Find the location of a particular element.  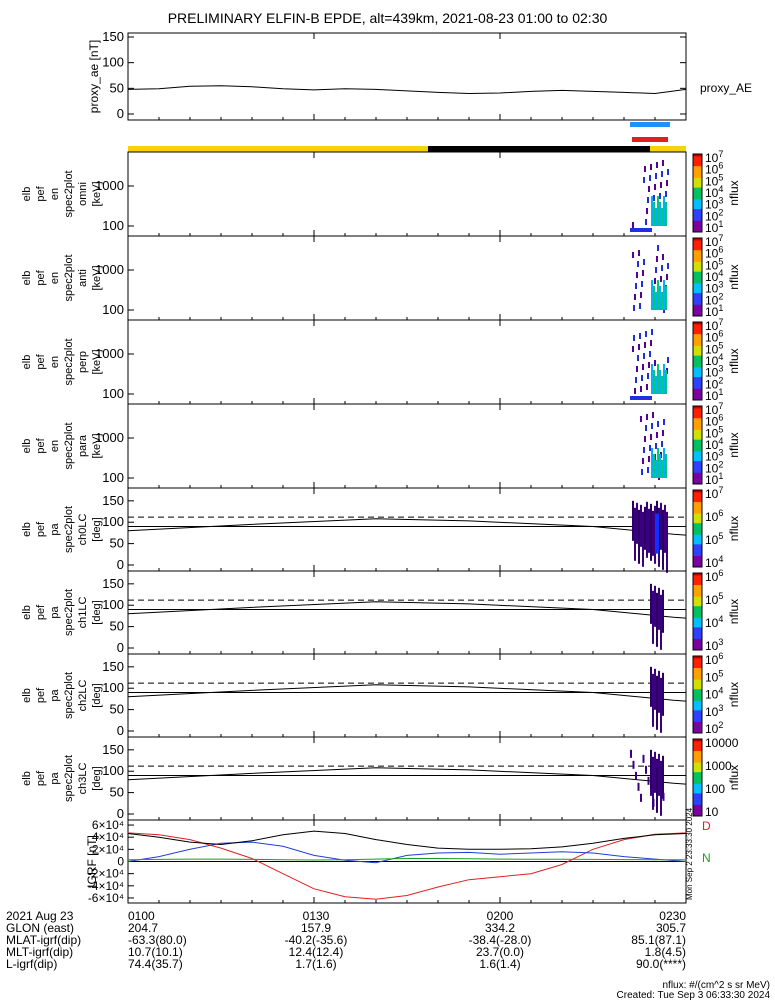

colorbar-label-2: nflux is located at coordinates (734, 276).